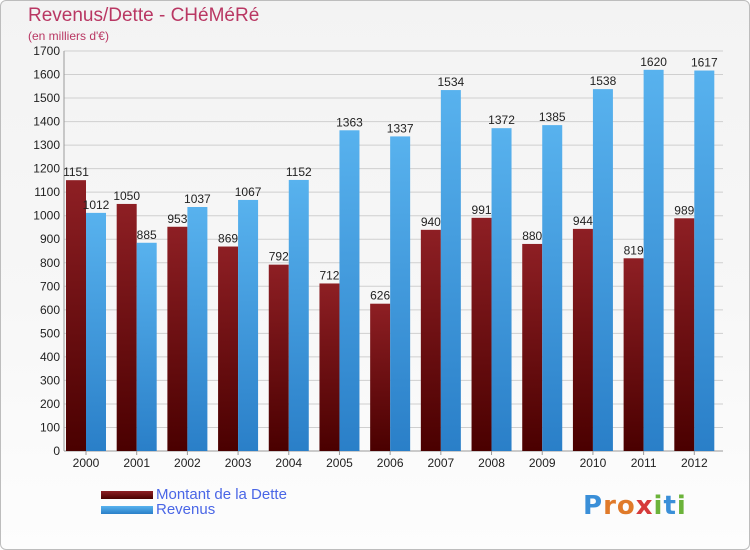 The width and height of the screenshot is (750, 550). What do you see at coordinates (644, 463) in the screenshot?
I see `x-tick-label: 2011` at bounding box center [644, 463].